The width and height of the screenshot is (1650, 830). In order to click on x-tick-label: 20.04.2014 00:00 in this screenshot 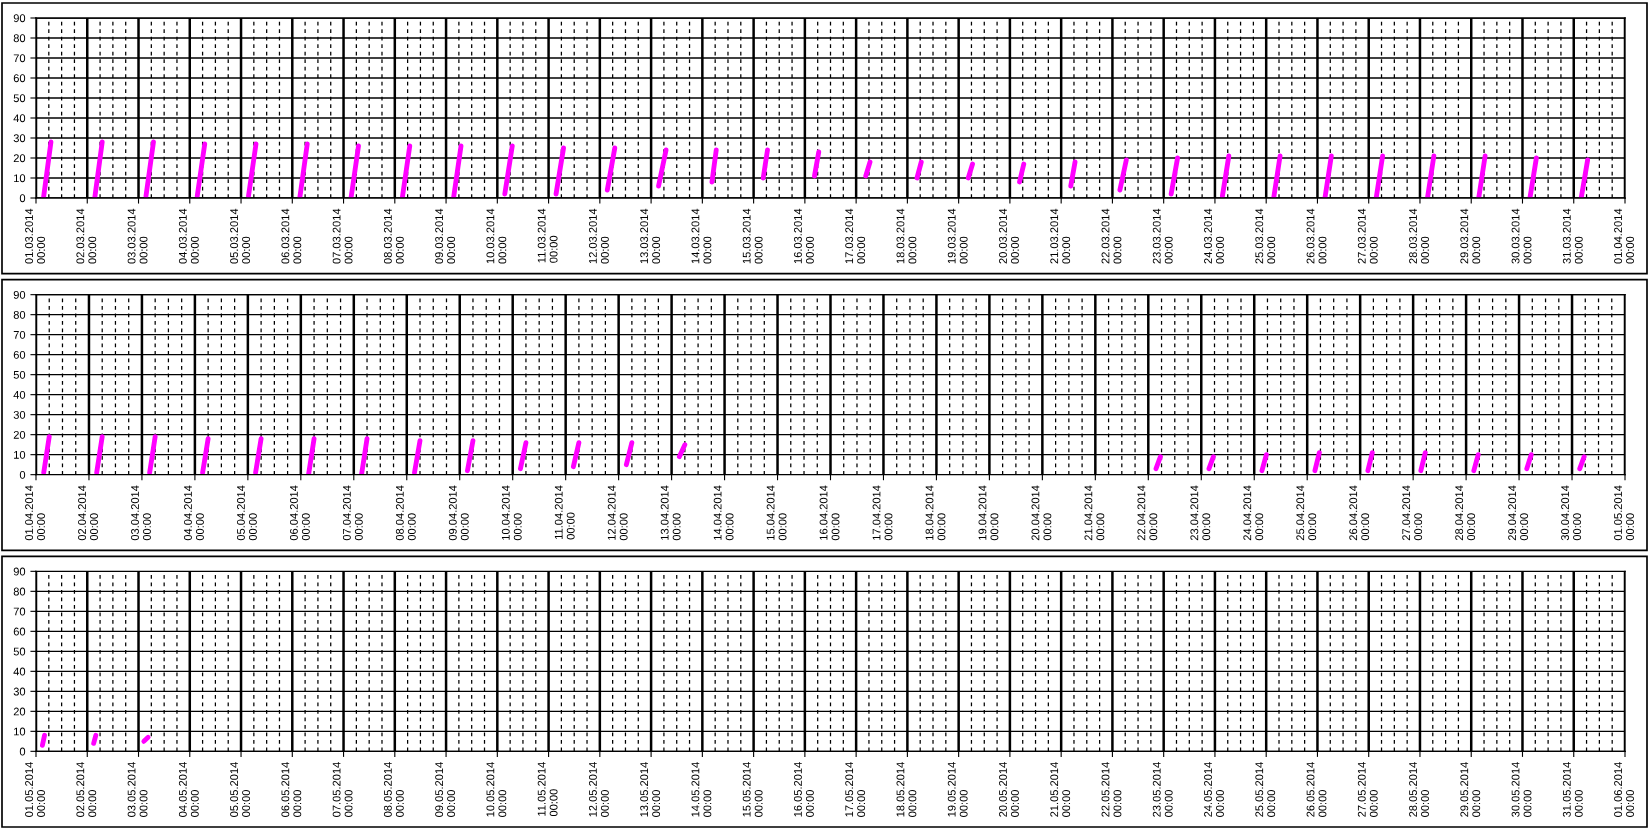, I will do `click(1041, 513)`.